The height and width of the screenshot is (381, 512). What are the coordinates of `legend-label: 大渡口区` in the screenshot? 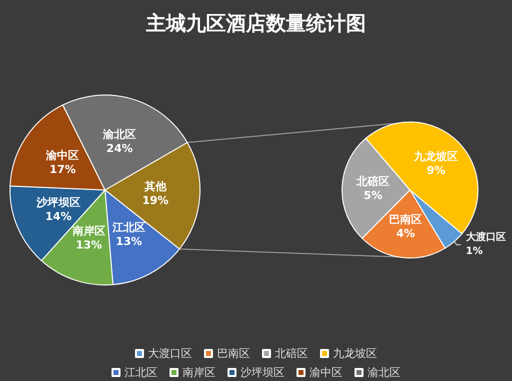 It's located at (170, 353).